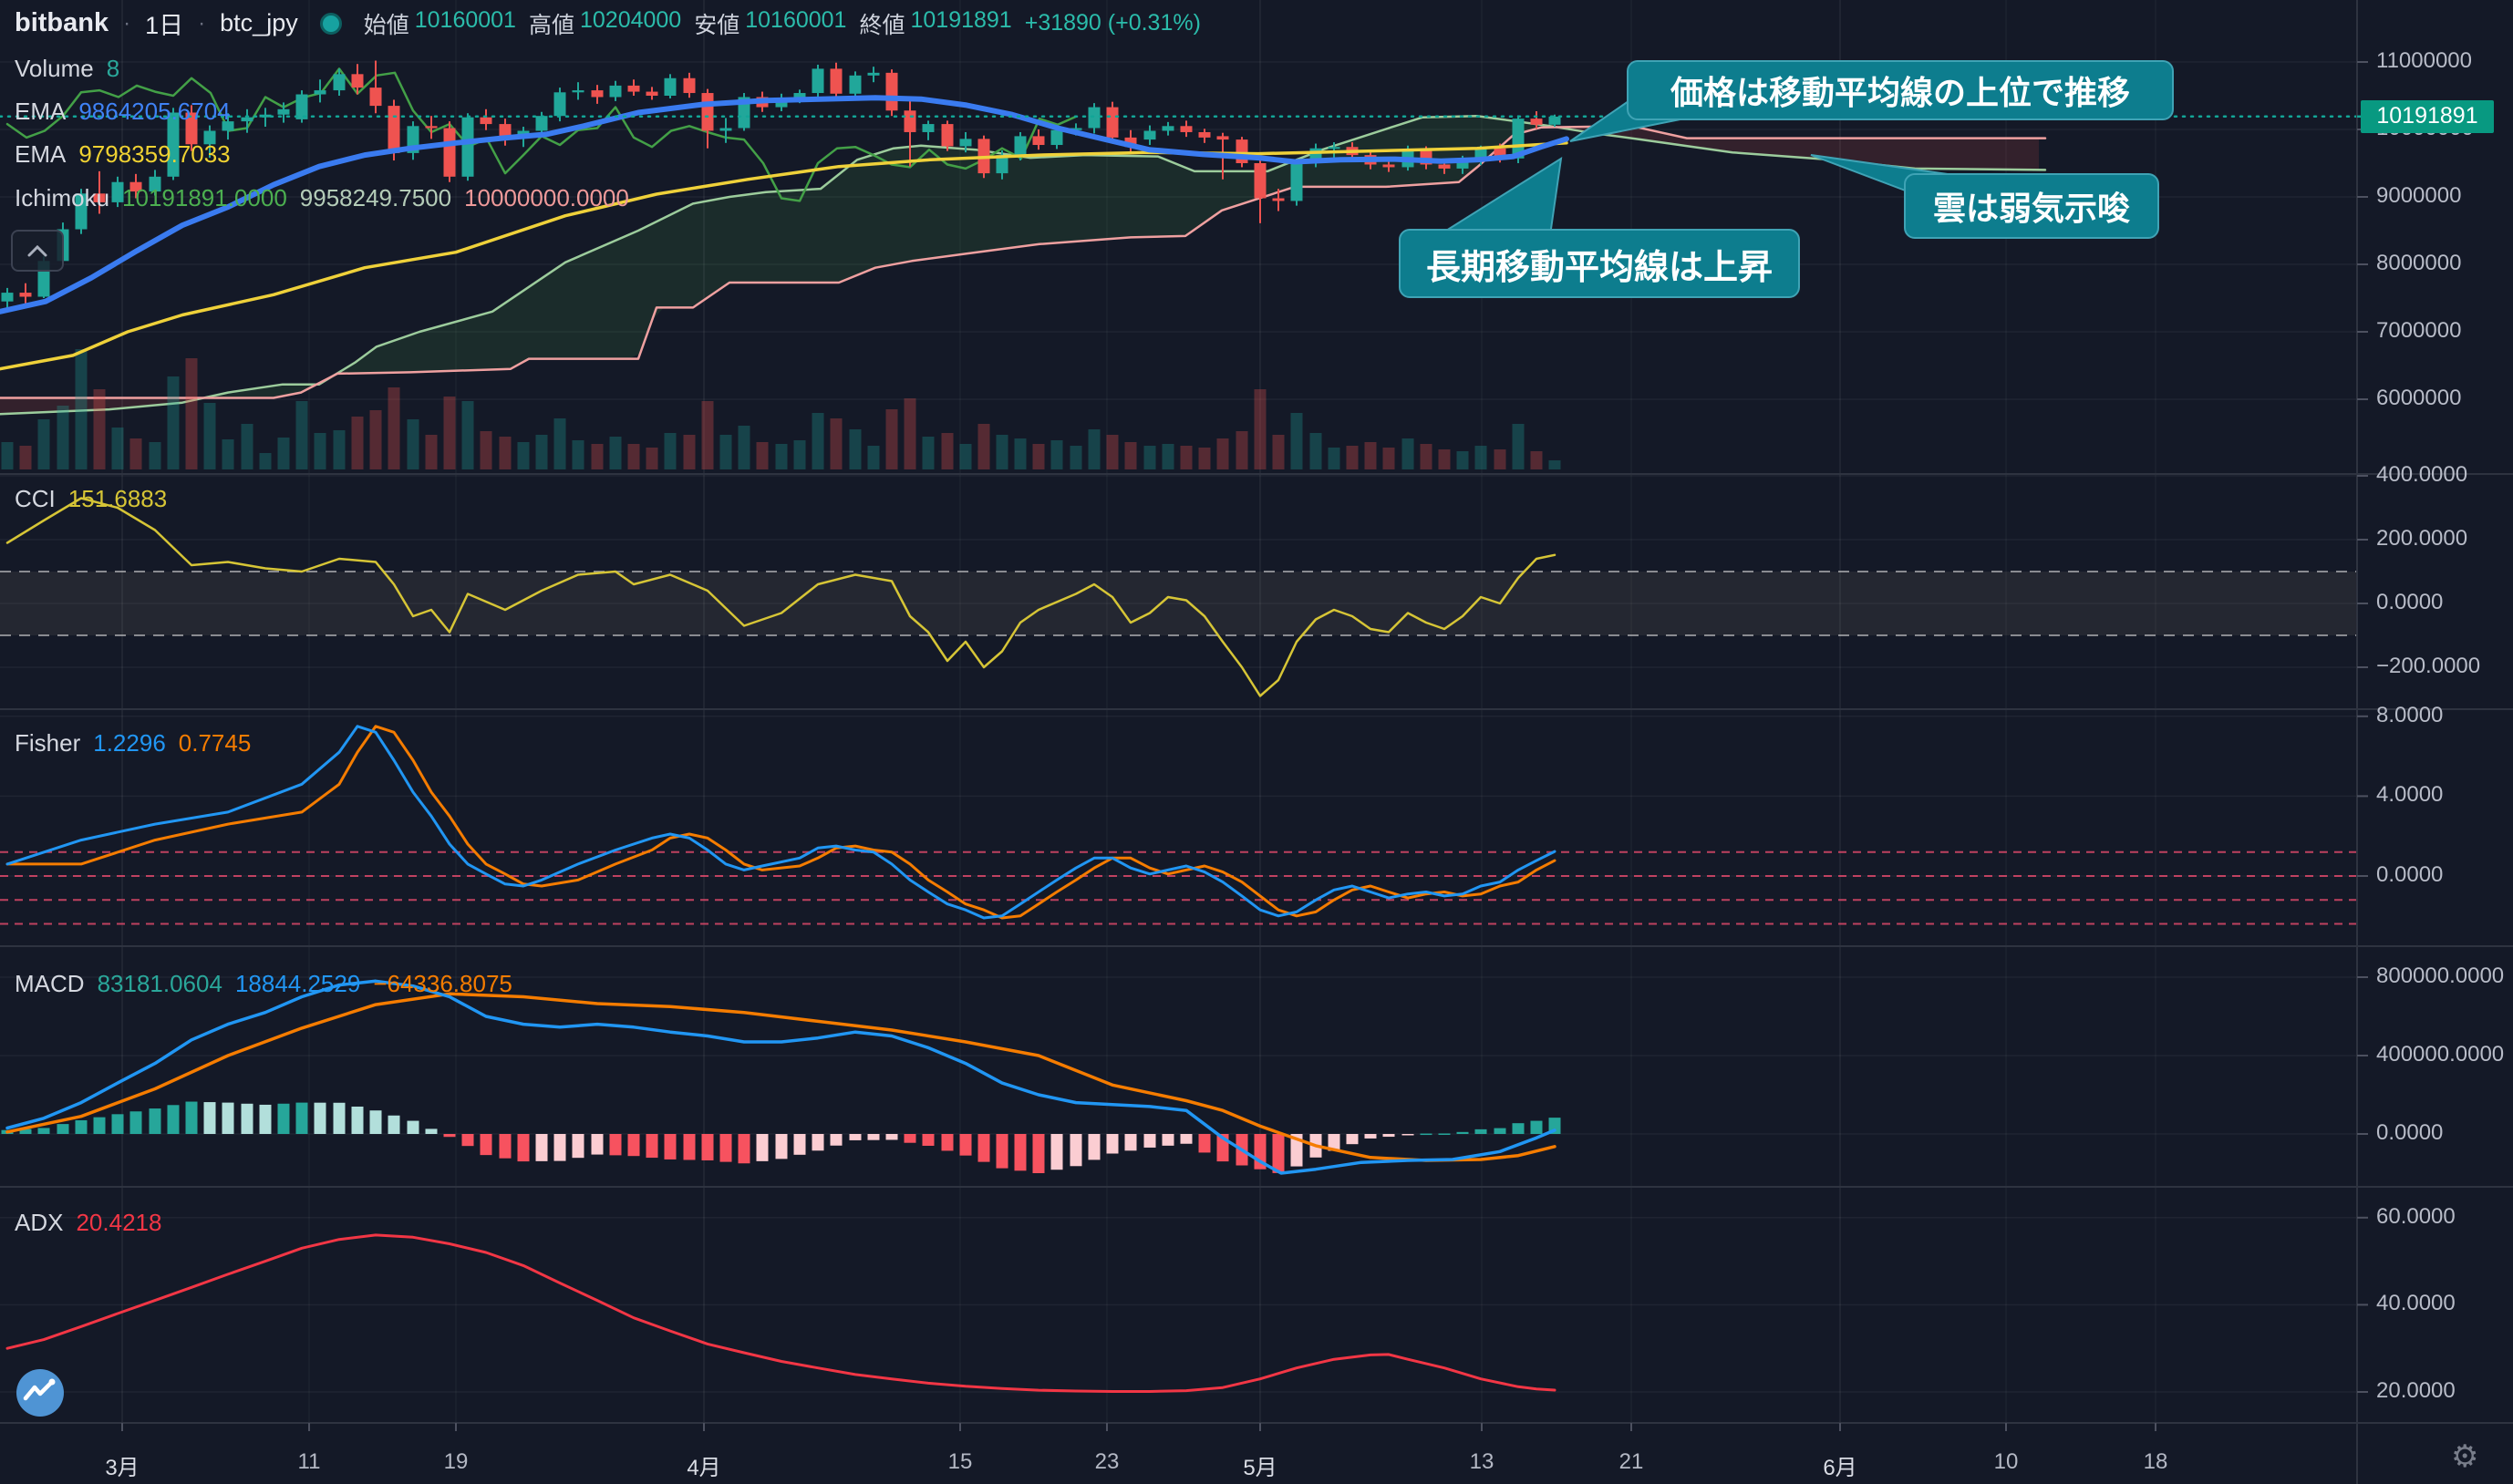 The height and width of the screenshot is (1484, 2513). I want to click on cci-axis-label: 200.0000, so click(2422, 538).